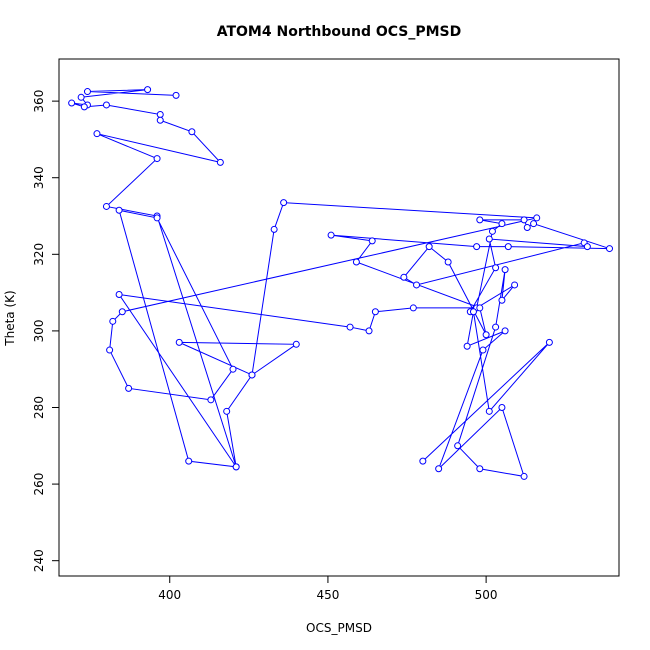 The width and height of the screenshot is (650, 650). Describe the element at coordinates (39, 177) in the screenshot. I see `y-tick-label: 340` at that location.